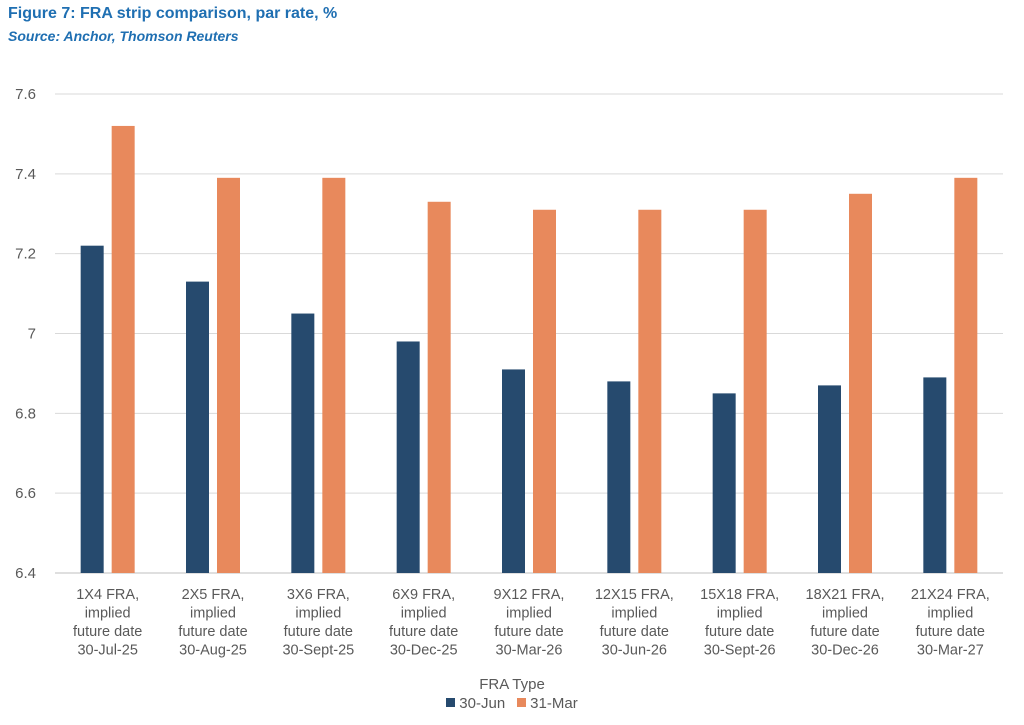  What do you see at coordinates (25, 573) in the screenshot?
I see `y-tick-label: 6.4` at bounding box center [25, 573].